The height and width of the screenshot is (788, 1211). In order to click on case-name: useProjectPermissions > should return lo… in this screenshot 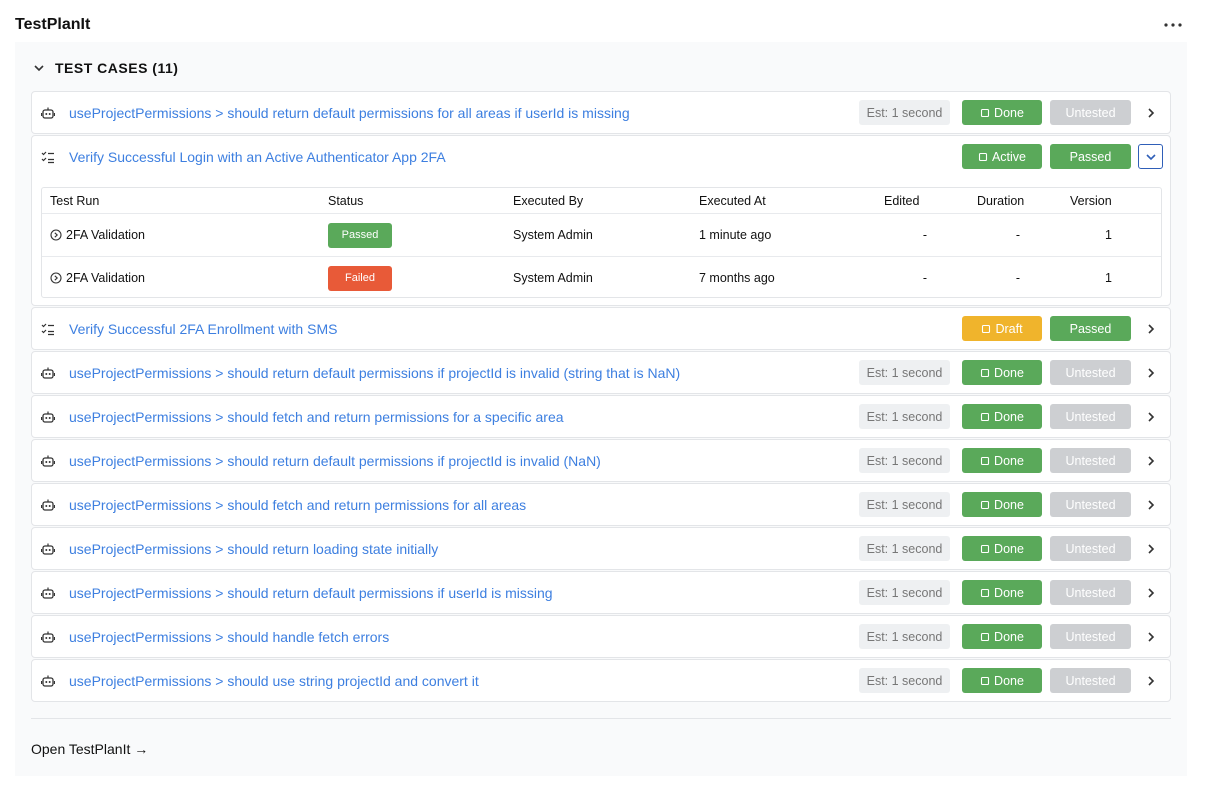, I will do `click(254, 549)`.